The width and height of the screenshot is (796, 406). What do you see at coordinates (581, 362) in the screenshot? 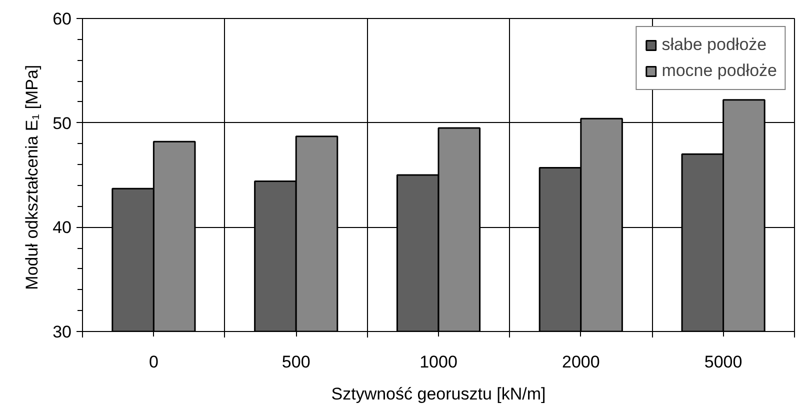
I see `x-tick-label: 2000` at bounding box center [581, 362].